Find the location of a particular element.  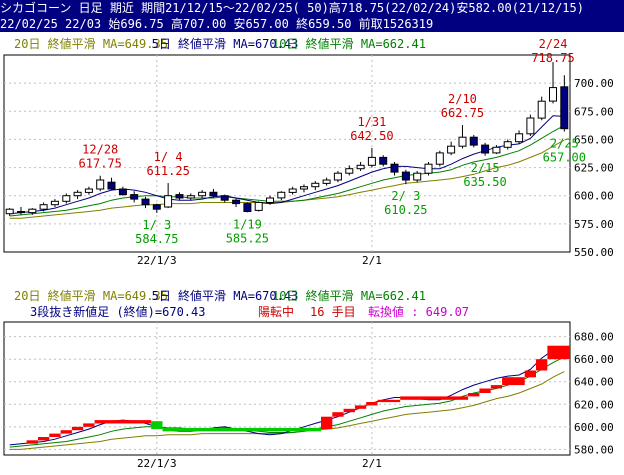

peak-value-label: 718.75 is located at coordinates (552, 58).